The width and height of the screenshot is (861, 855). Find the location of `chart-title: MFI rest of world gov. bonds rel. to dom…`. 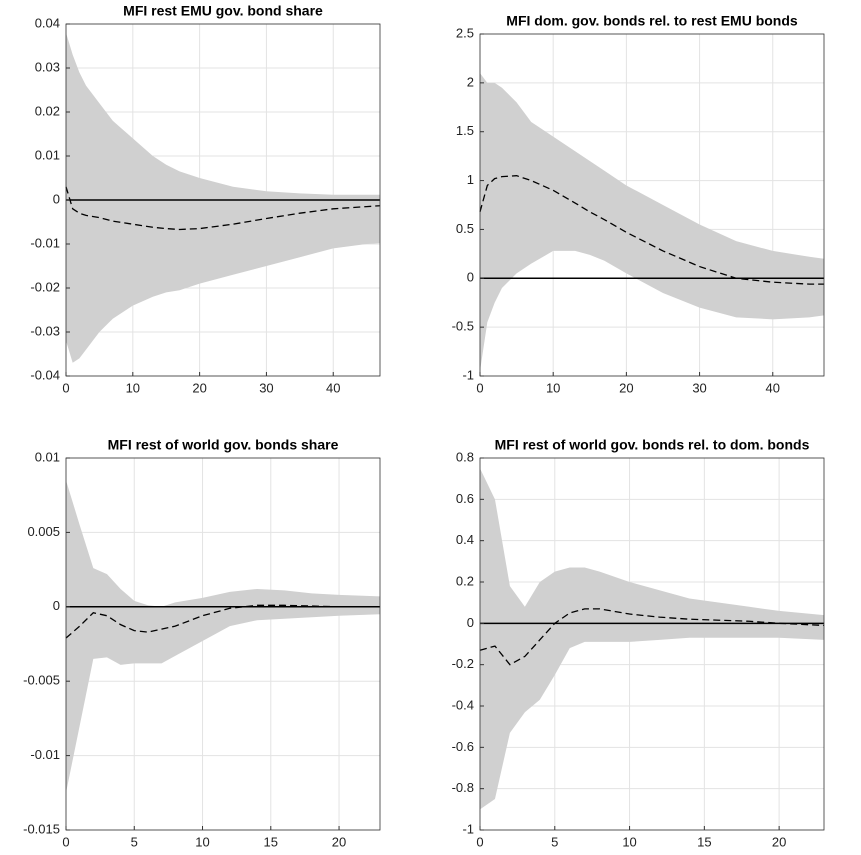

chart-title: MFI rest of world gov. bonds rel. to dom… is located at coordinates (652, 445).